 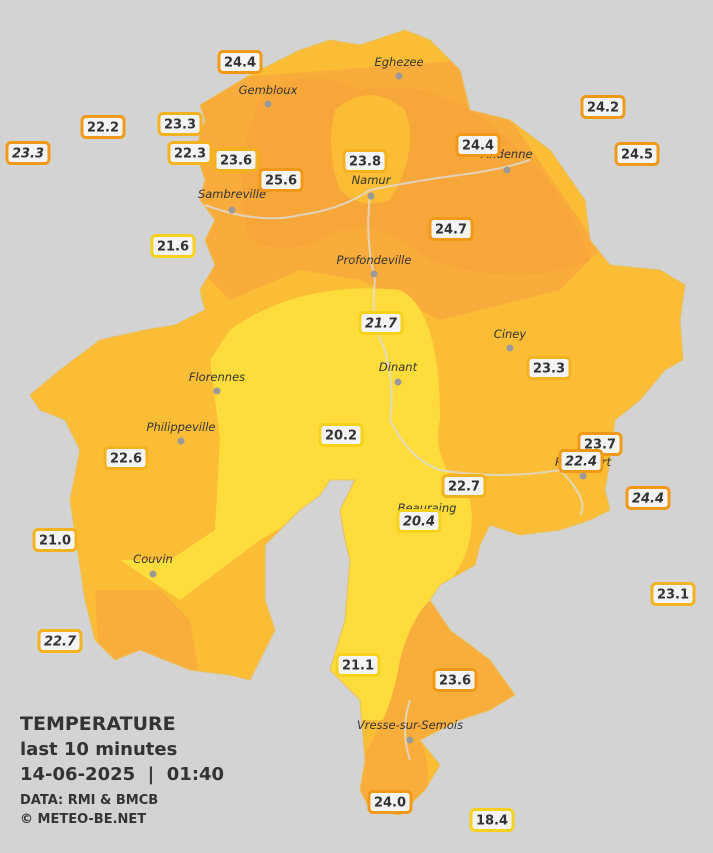 I want to click on station-value: 24.7, so click(x=451, y=230).